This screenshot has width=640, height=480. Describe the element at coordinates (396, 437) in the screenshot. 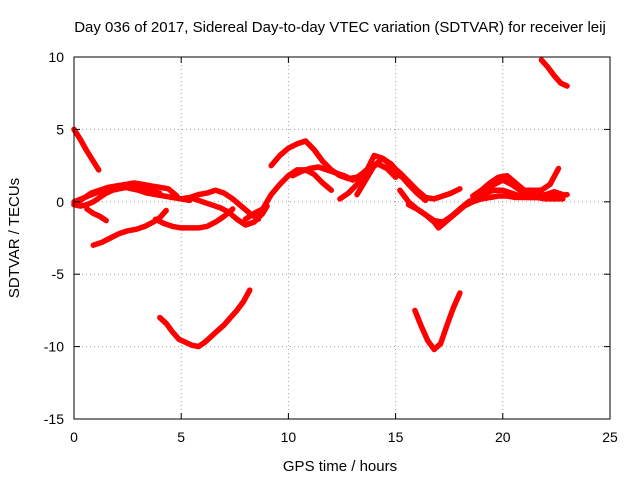

I see `x-tick-label: 15` at that location.